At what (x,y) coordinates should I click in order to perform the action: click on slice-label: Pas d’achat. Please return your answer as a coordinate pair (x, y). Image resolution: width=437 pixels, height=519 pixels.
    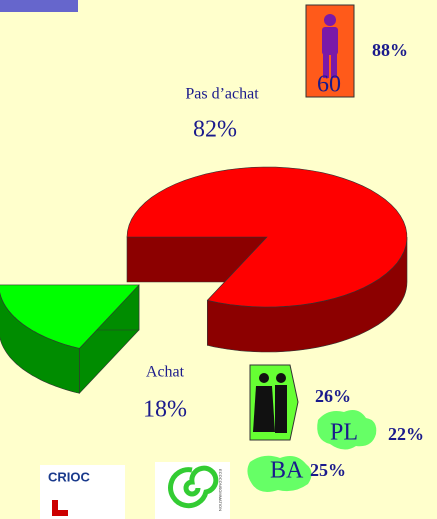
    Looking at the image, I should click on (222, 94).